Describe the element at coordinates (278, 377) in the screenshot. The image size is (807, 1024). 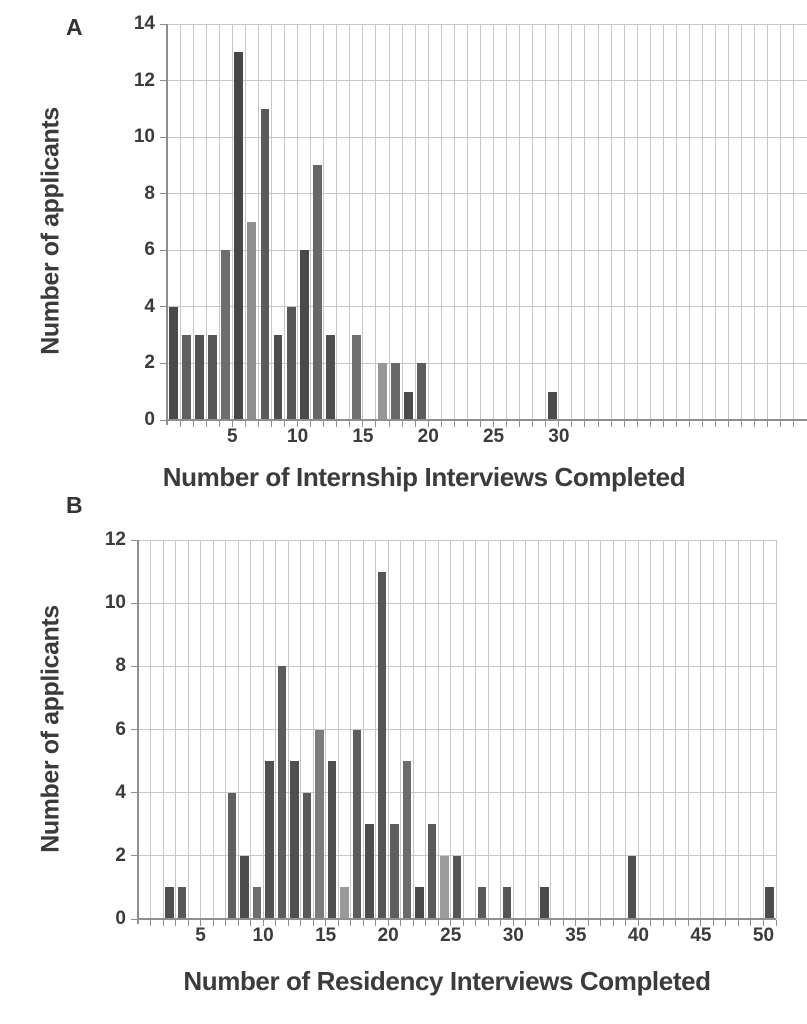
I see `bar-x9` at that location.